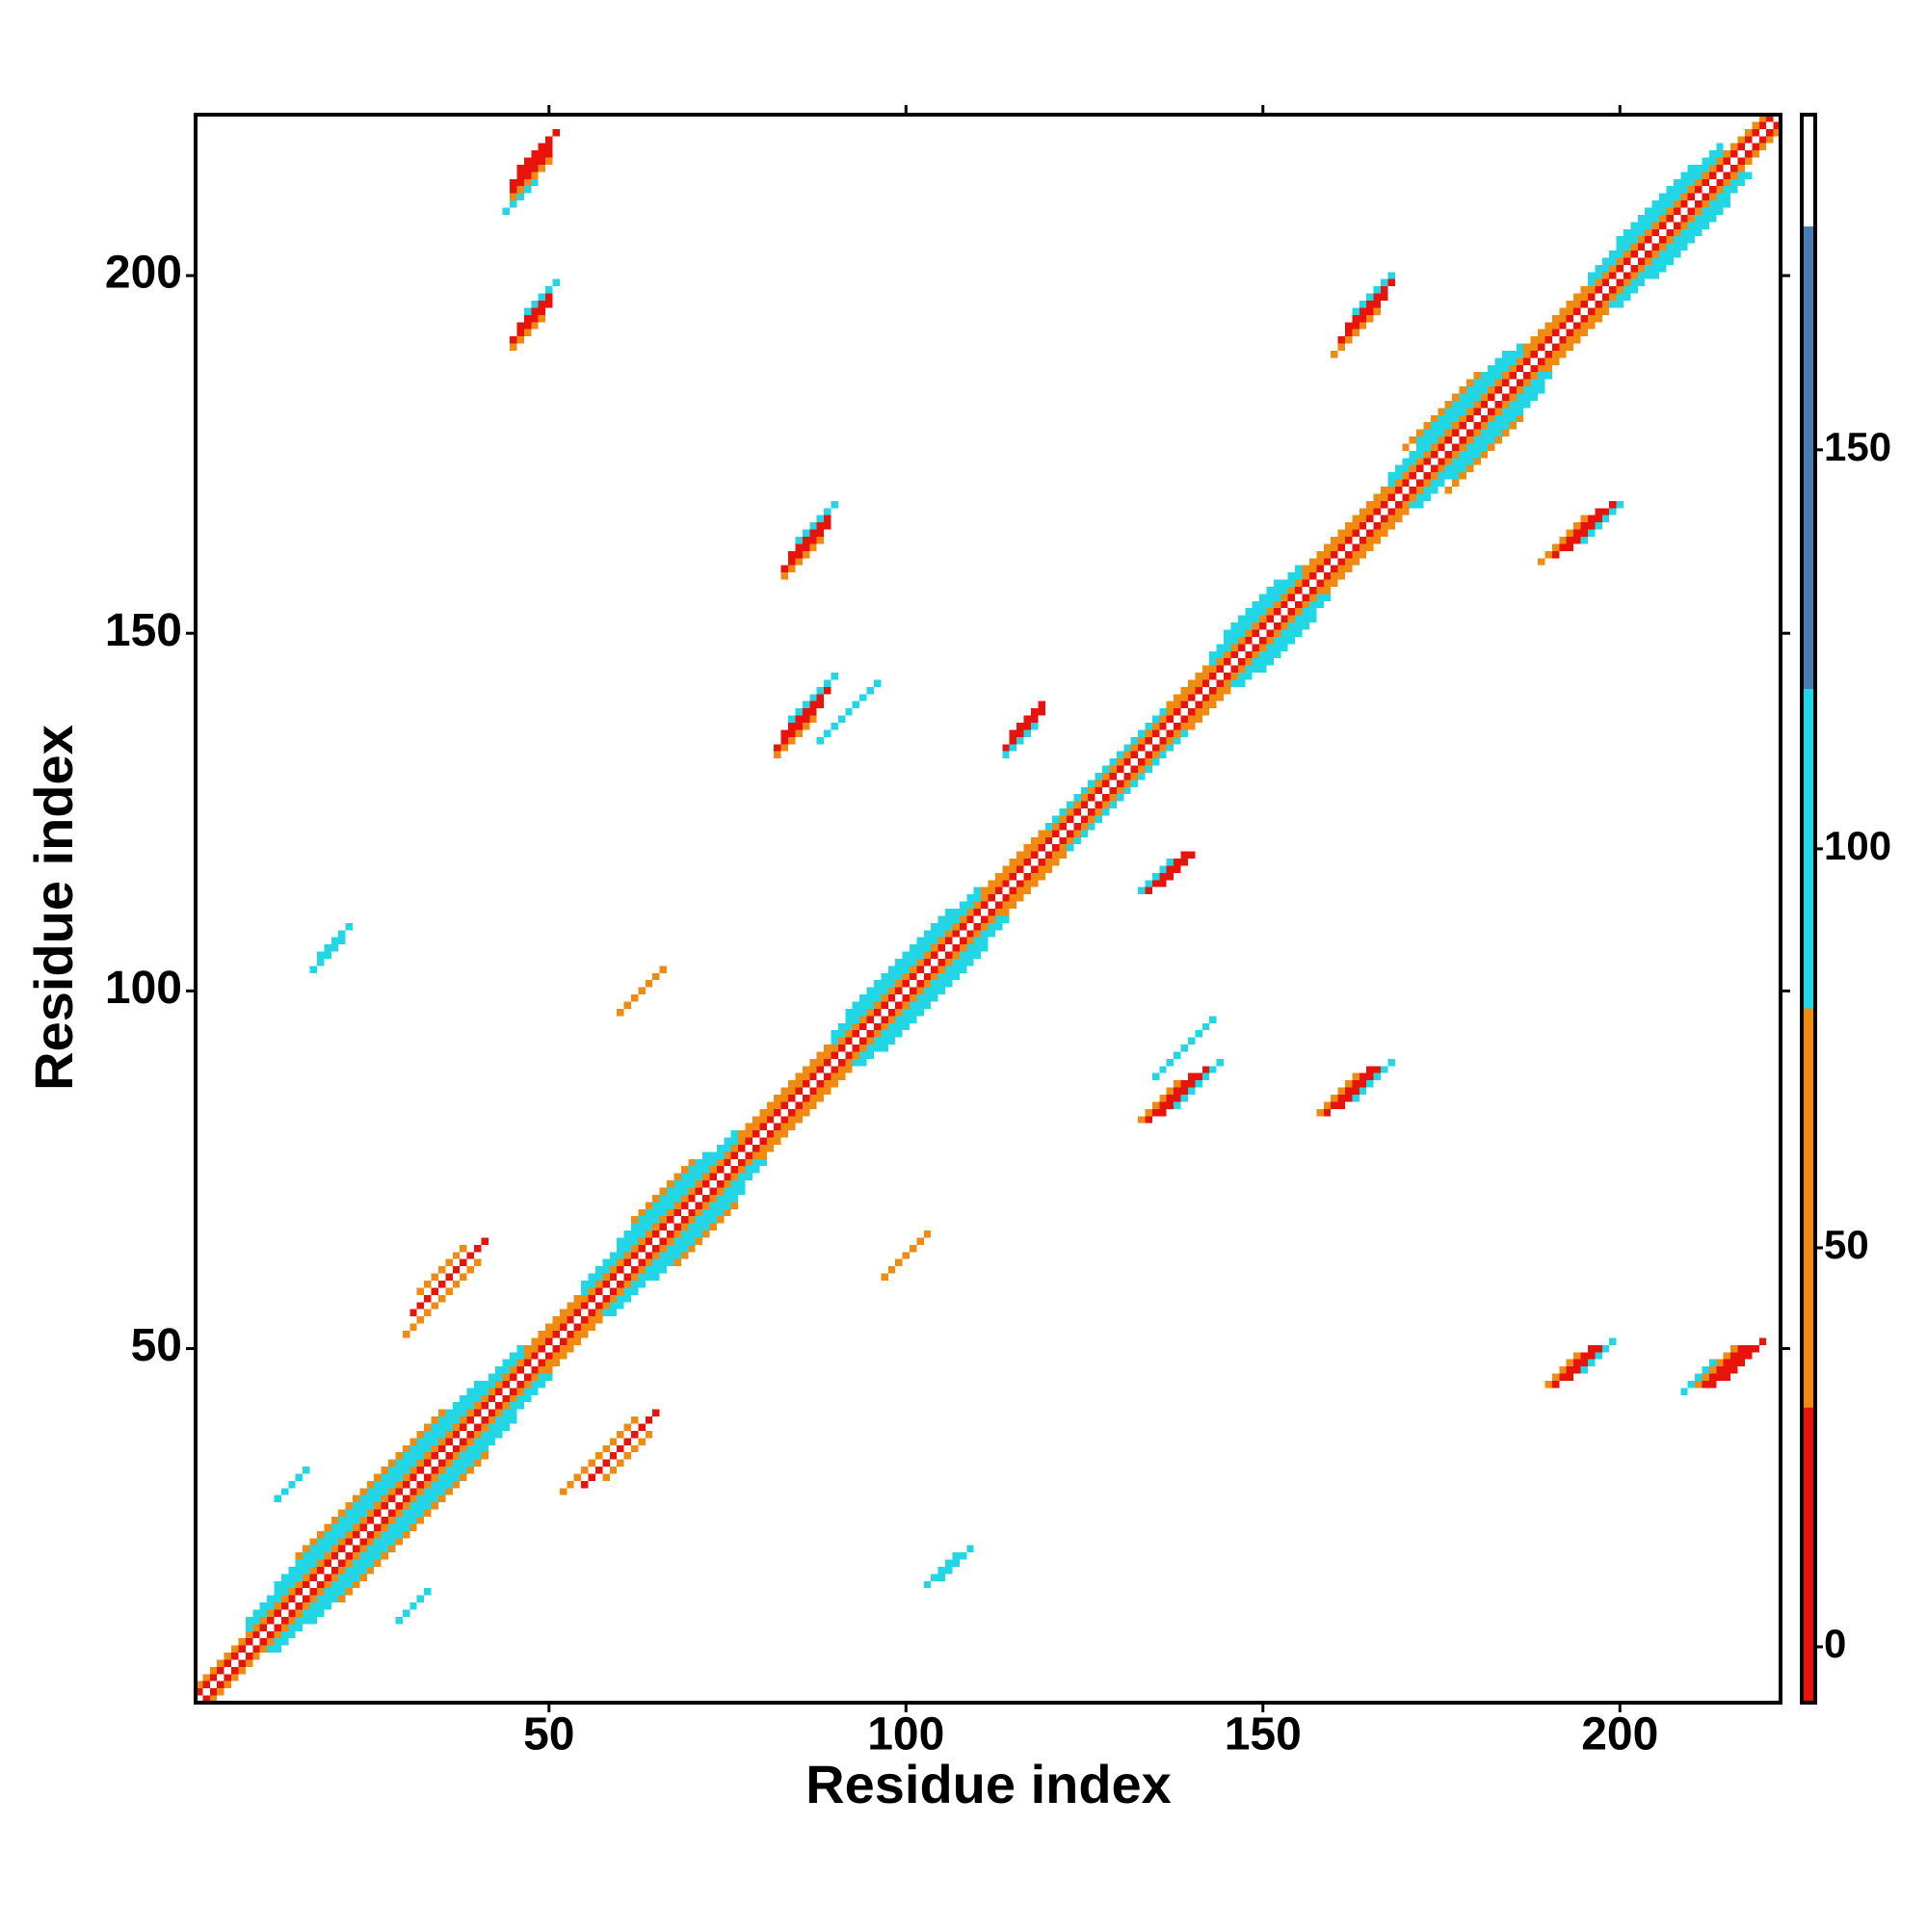 The height and width of the screenshot is (1932, 1927). What do you see at coordinates (53, 908) in the screenshot?
I see `y-axis-title: Residue index` at bounding box center [53, 908].